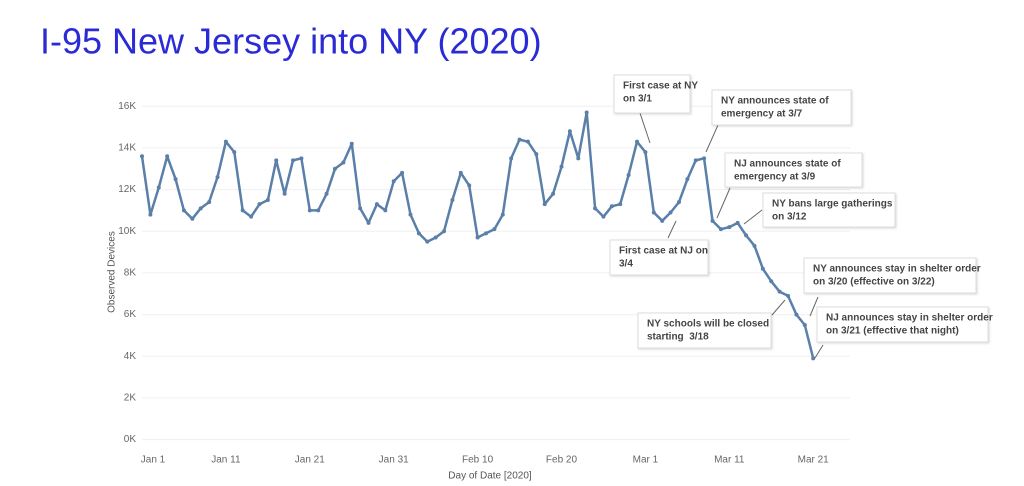 The height and width of the screenshot is (486, 1024). What do you see at coordinates (775, 177) in the screenshot?
I see `annotation-text: emergency at 3/9` at bounding box center [775, 177].